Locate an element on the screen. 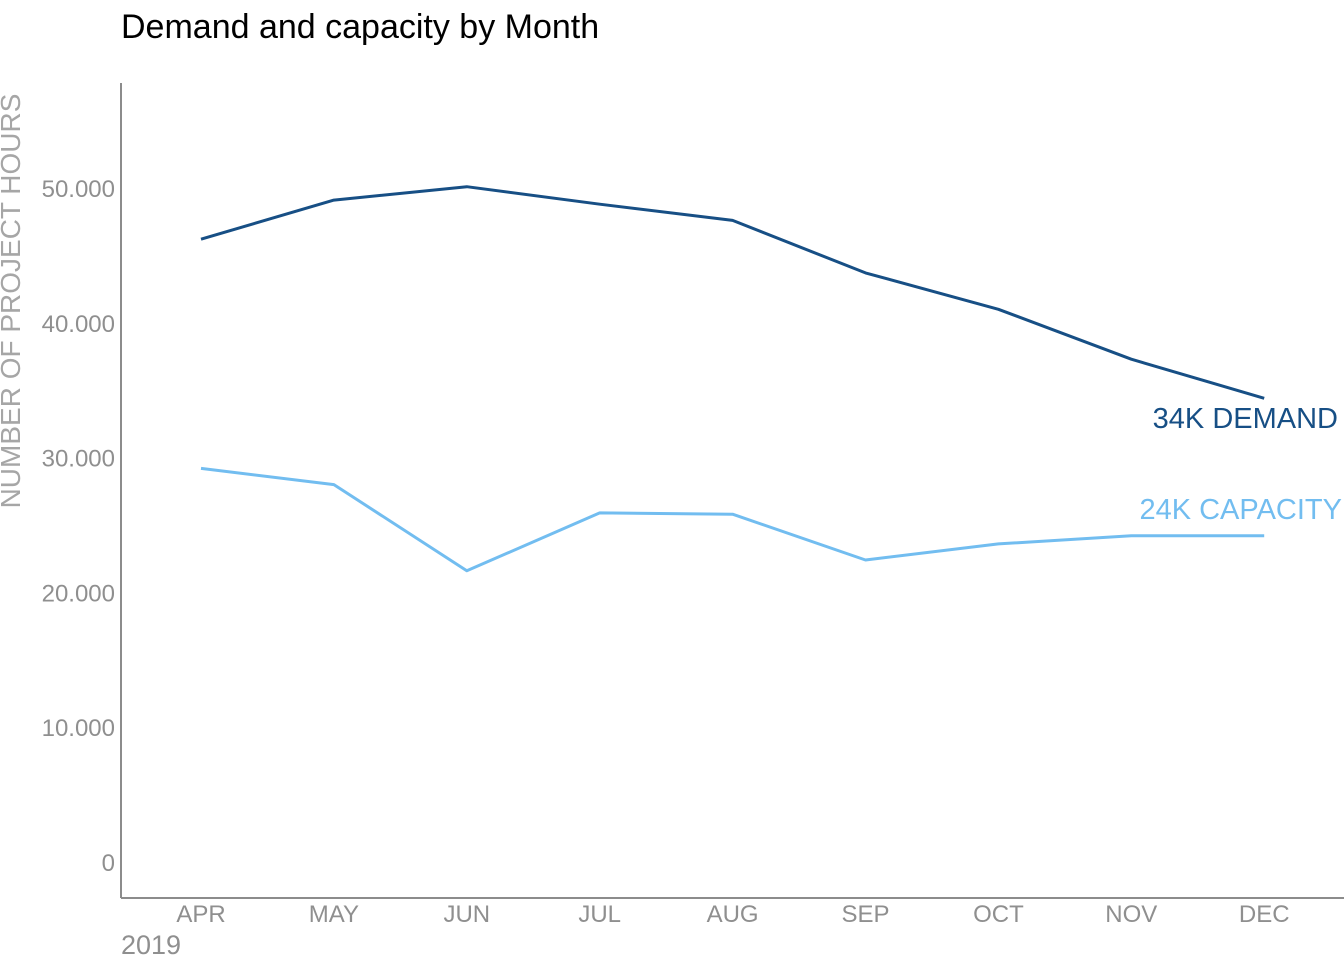  x-tick-labels: APR MAY JUN JUL AUG SEP OCT NOV DEC is located at coordinates (732, 914).